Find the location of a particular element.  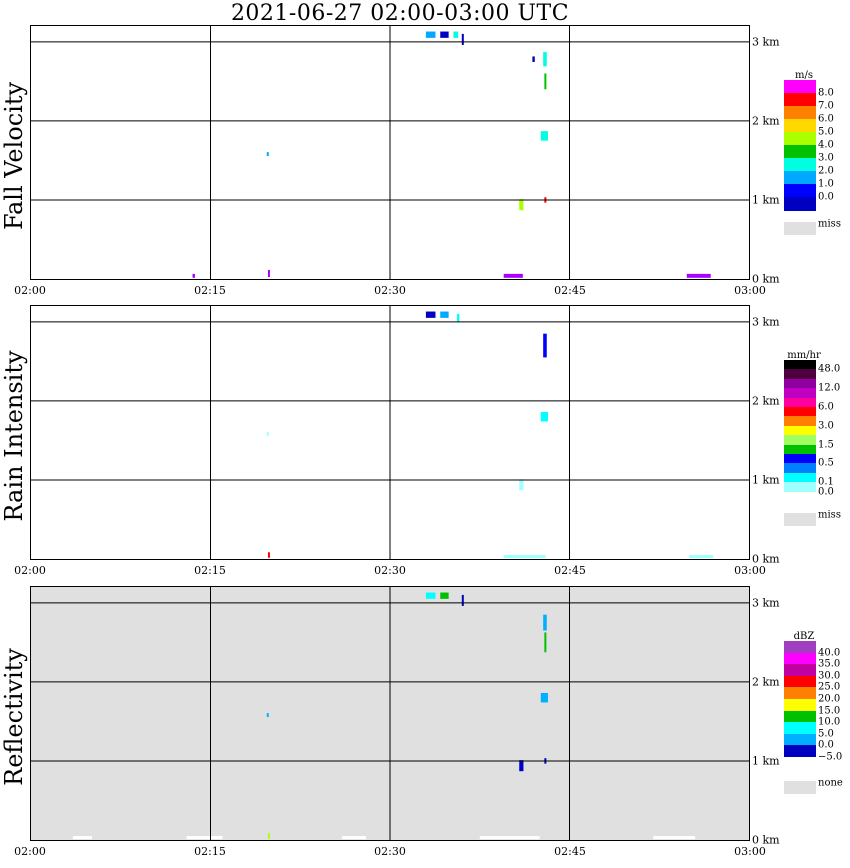

reflectivity-height-tick-label: 3 km is located at coordinates (766, 603).